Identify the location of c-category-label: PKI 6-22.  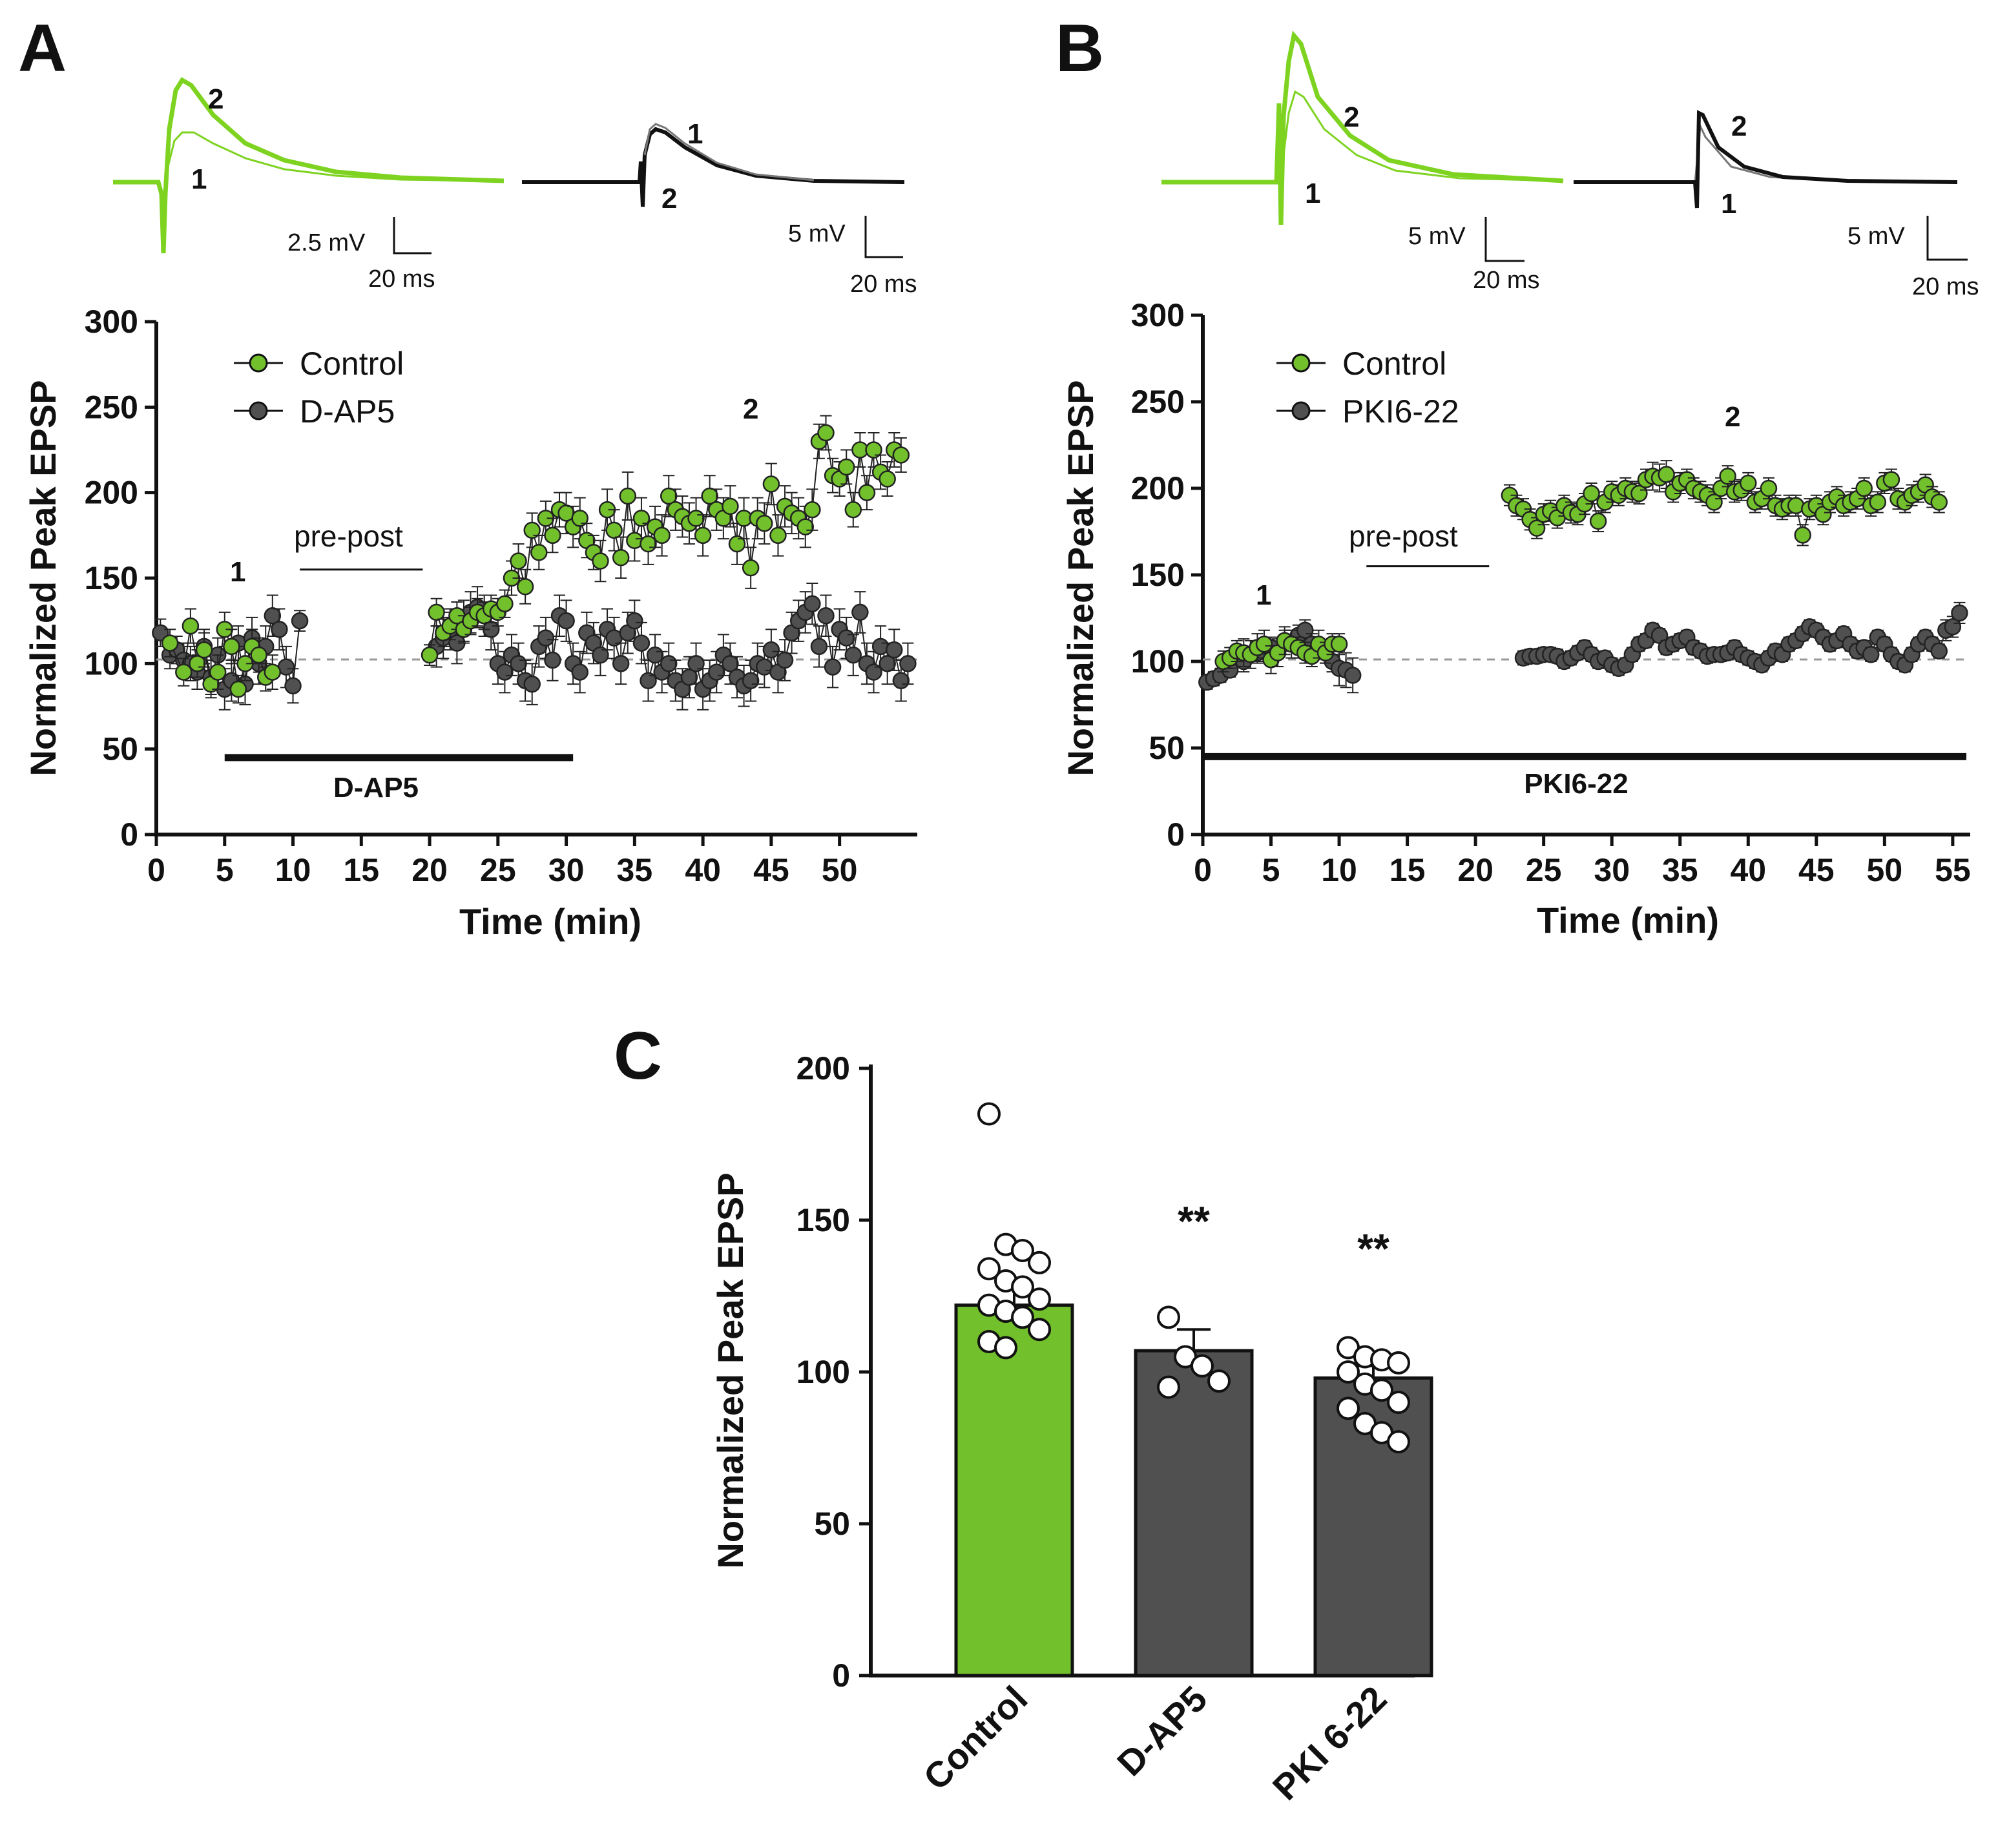
(1330, 1743).